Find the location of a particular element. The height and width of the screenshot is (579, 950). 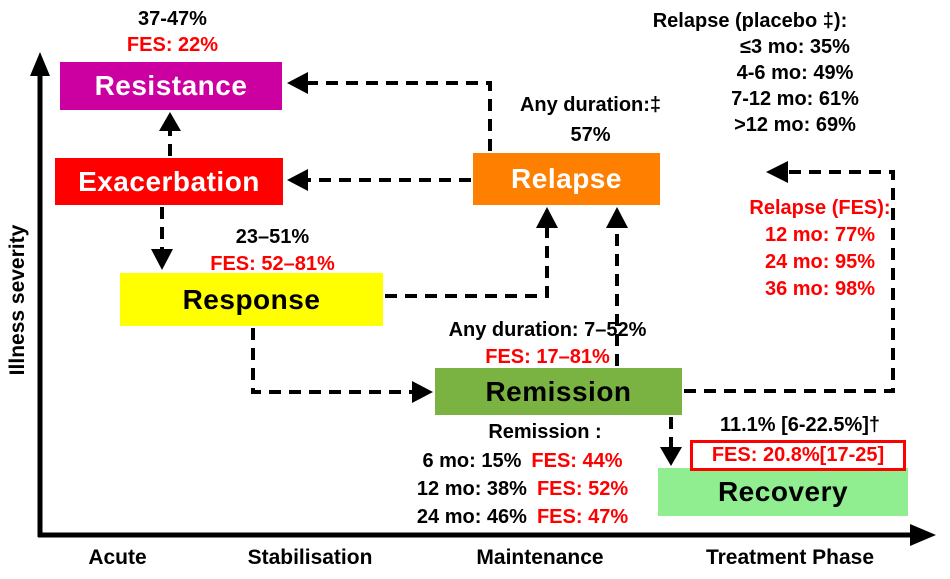

remission-row-6mo: 6 mo: 15% FES: 44% is located at coordinates (522, 461).